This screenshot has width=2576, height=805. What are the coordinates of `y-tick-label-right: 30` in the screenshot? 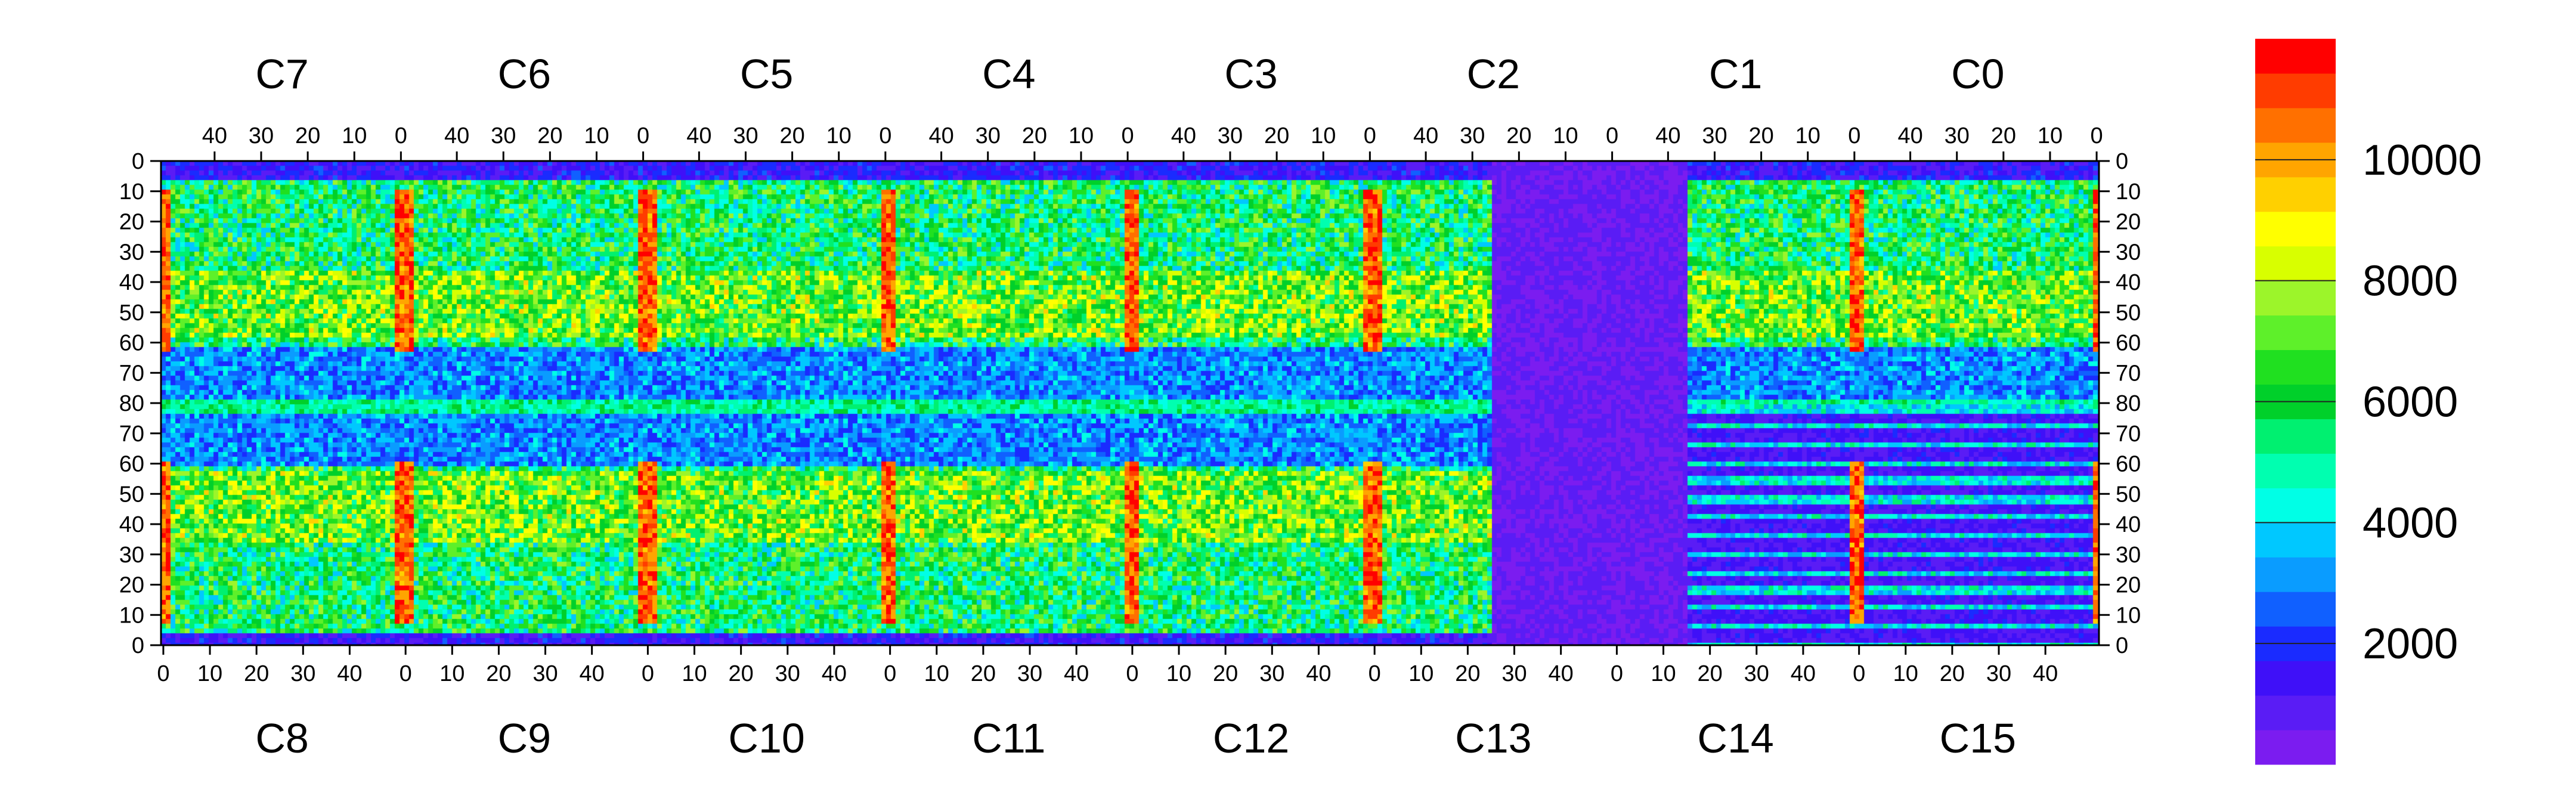 It's located at (2128, 253).